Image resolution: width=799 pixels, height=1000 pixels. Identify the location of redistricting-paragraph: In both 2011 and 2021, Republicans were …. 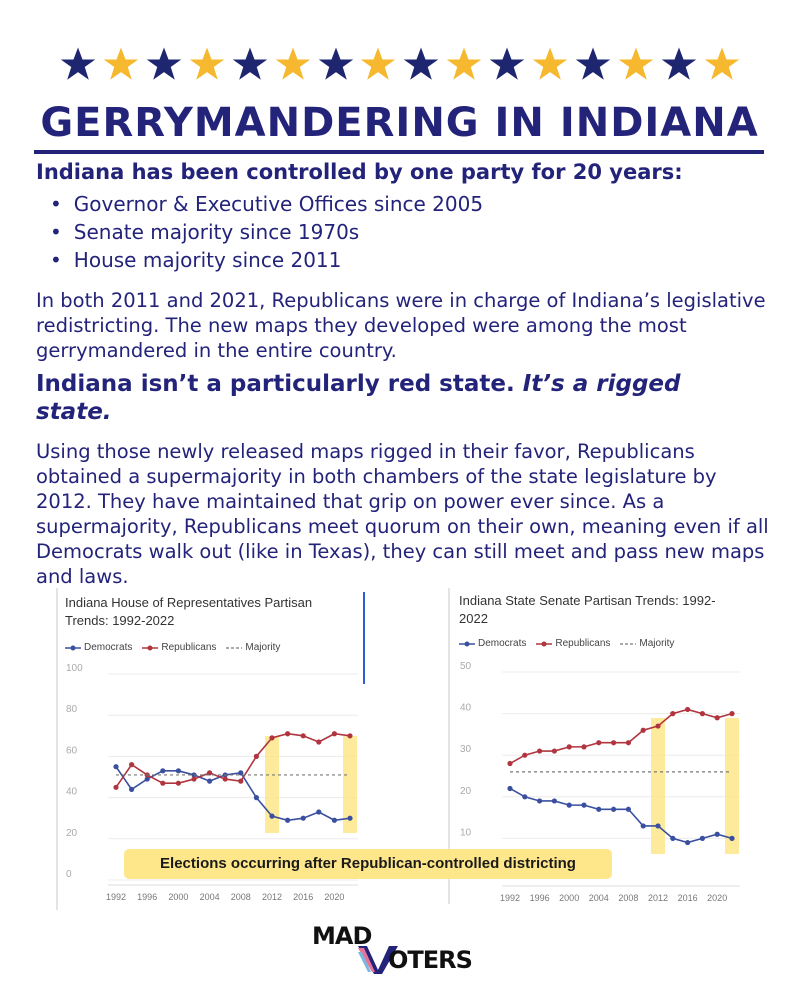
(401, 325).